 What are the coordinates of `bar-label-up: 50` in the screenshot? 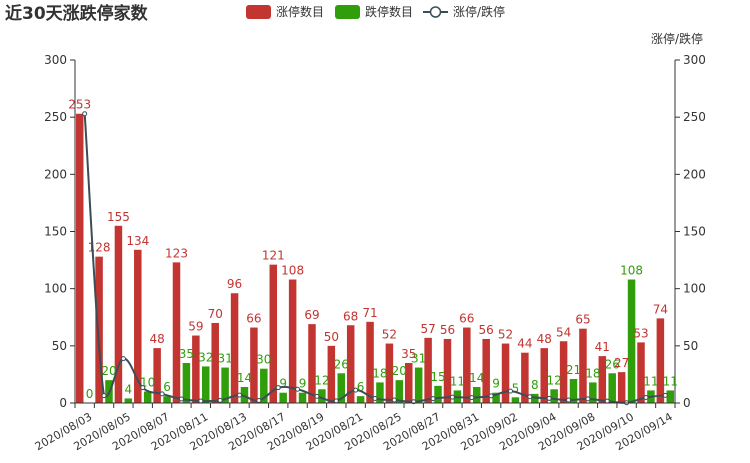 It's located at (331, 337).